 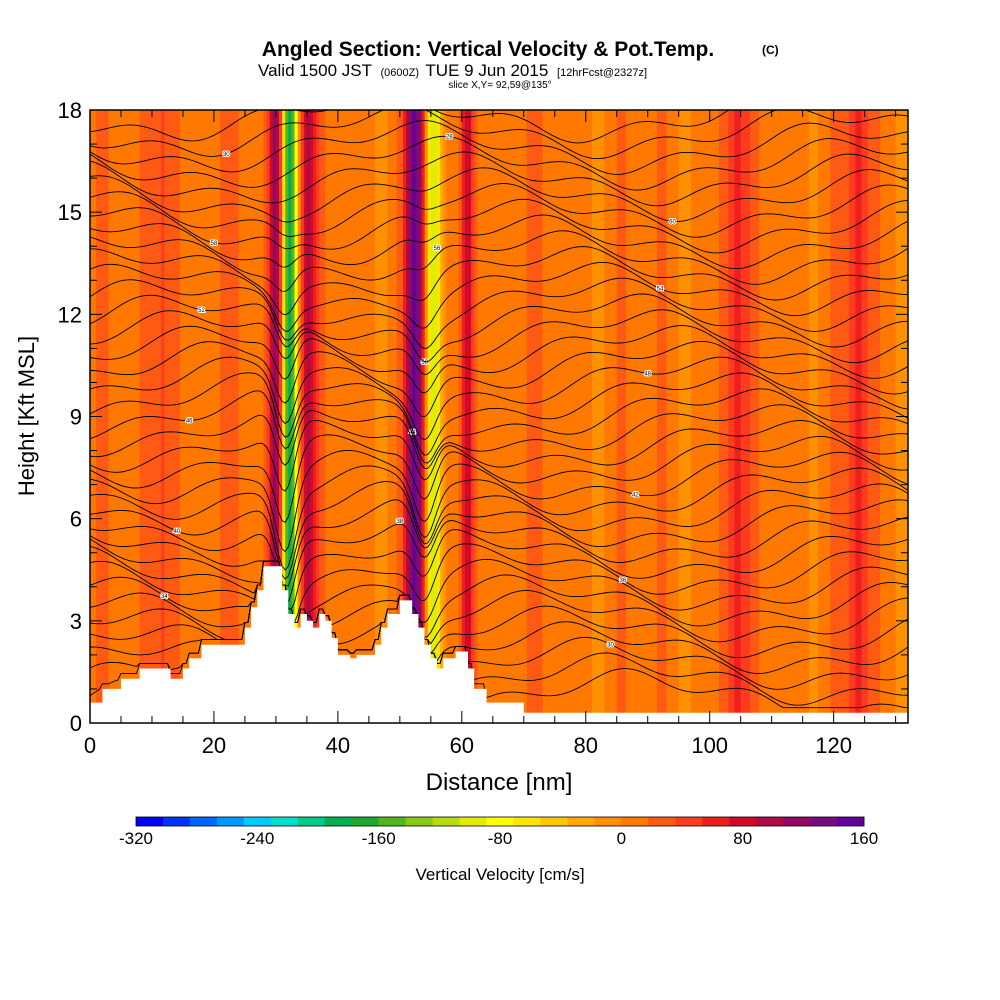 What do you see at coordinates (709, 745) in the screenshot?
I see `x-tick-label: 100` at bounding box center [709, 745].